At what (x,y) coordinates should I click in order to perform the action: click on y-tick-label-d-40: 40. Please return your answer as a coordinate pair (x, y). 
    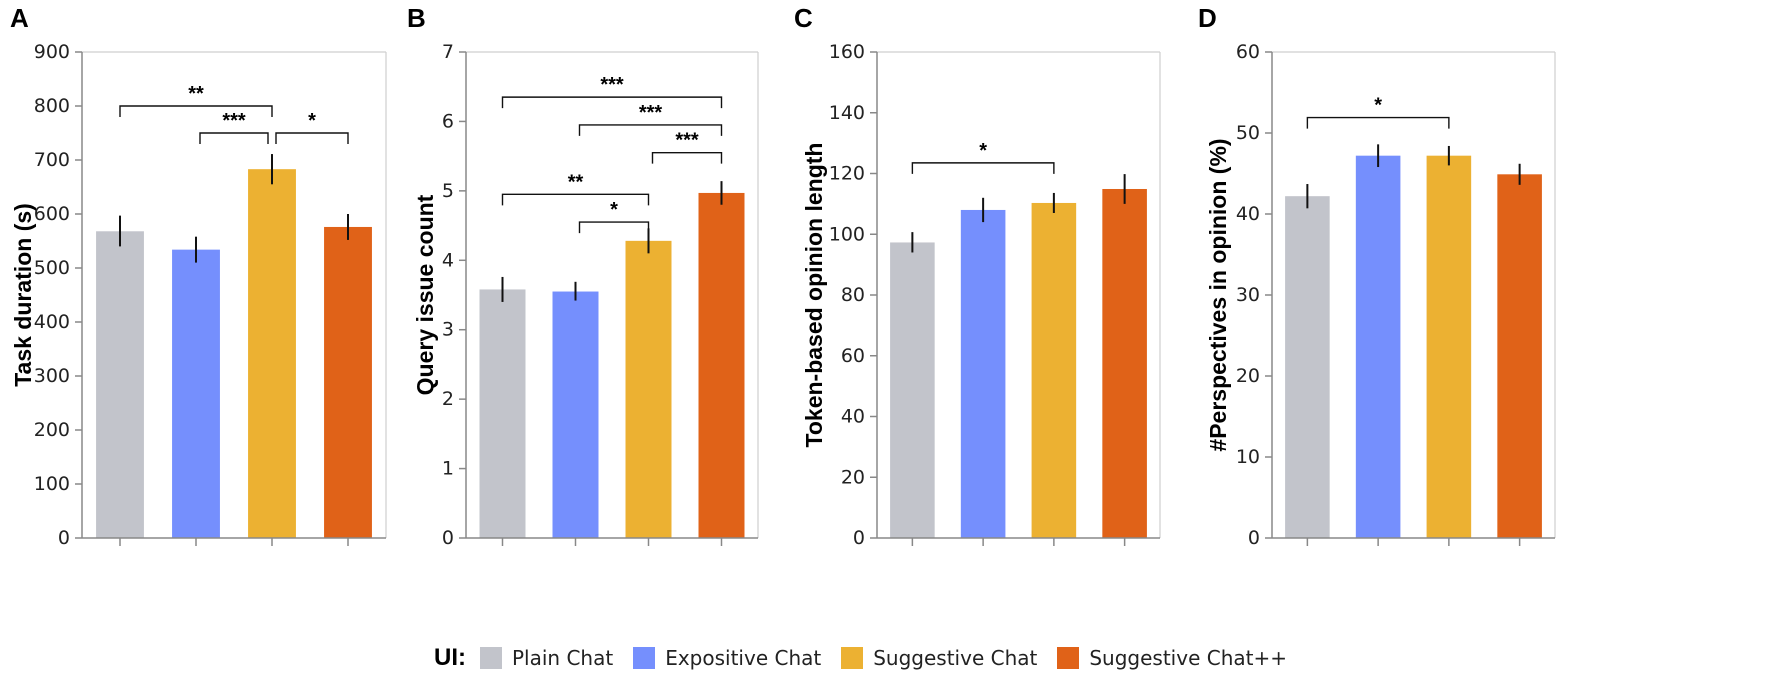
    Looking at the image, I should click on (1248, 214).